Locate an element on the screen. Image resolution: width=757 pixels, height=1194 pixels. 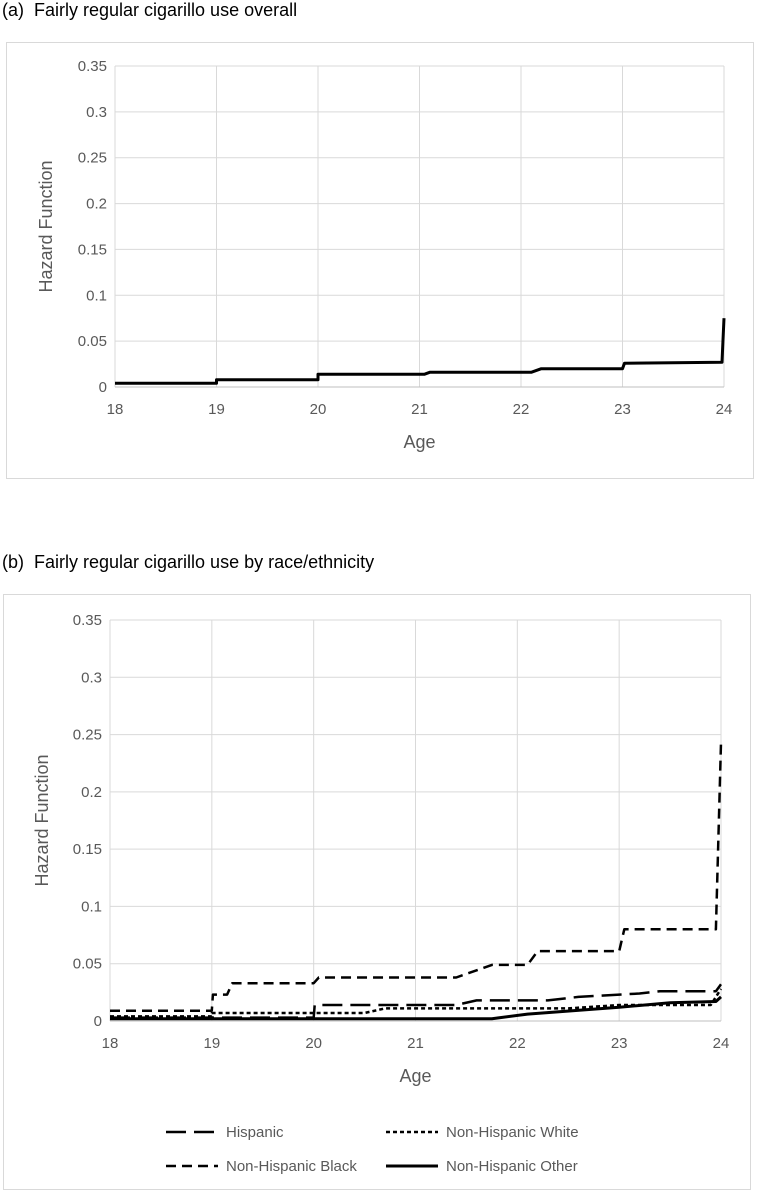
chart-a-ytick-label-0: 0 is located at coordinates (103, 387).